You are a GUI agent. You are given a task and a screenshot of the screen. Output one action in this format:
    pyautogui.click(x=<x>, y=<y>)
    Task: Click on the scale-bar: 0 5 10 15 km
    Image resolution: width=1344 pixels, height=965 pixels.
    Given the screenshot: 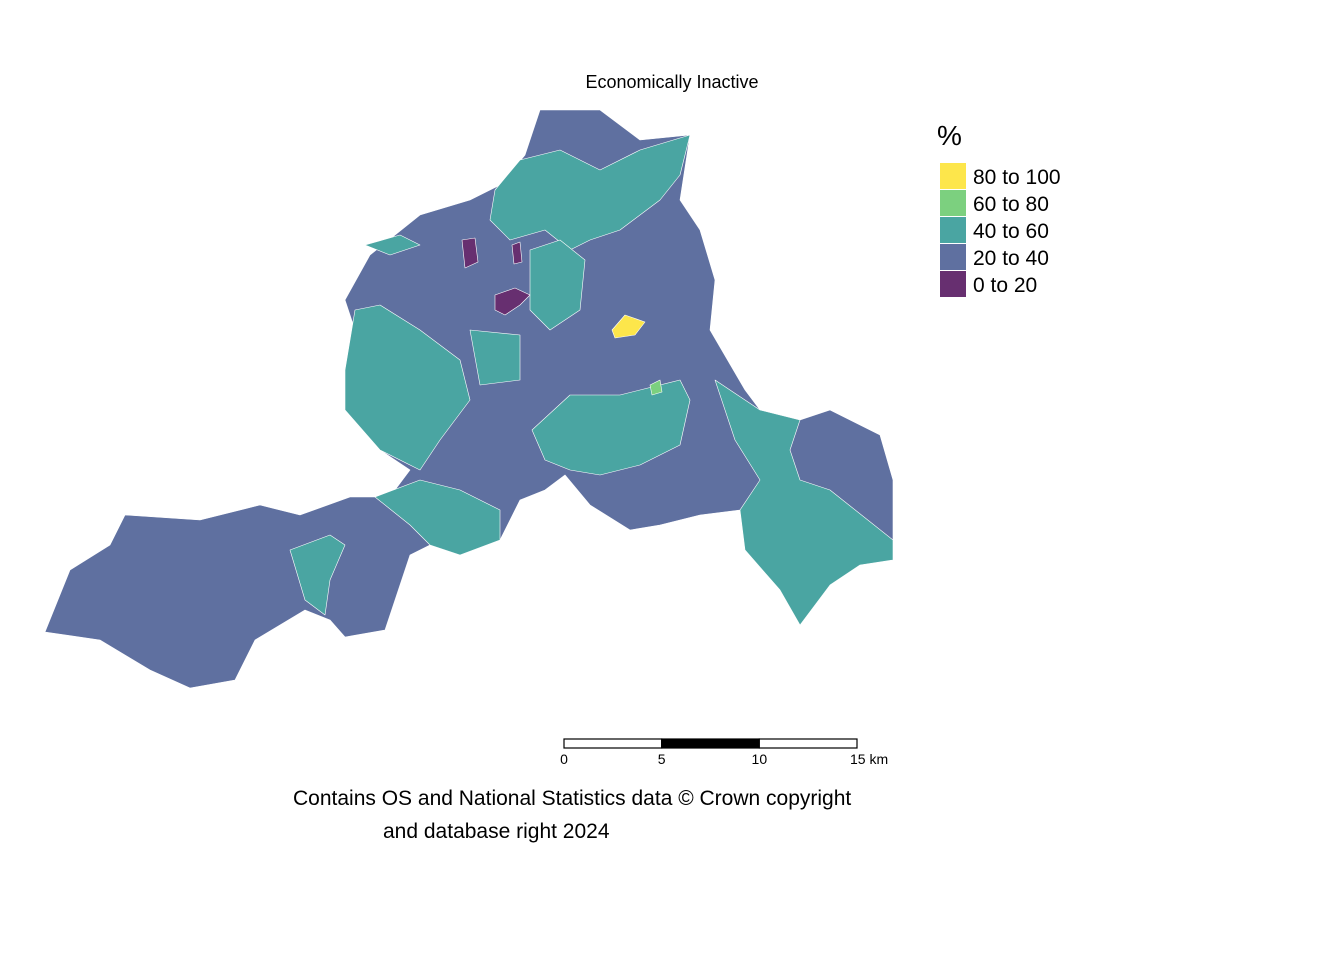 What is the action you would take?
    pyautogui.click(x=724, y=752)
    